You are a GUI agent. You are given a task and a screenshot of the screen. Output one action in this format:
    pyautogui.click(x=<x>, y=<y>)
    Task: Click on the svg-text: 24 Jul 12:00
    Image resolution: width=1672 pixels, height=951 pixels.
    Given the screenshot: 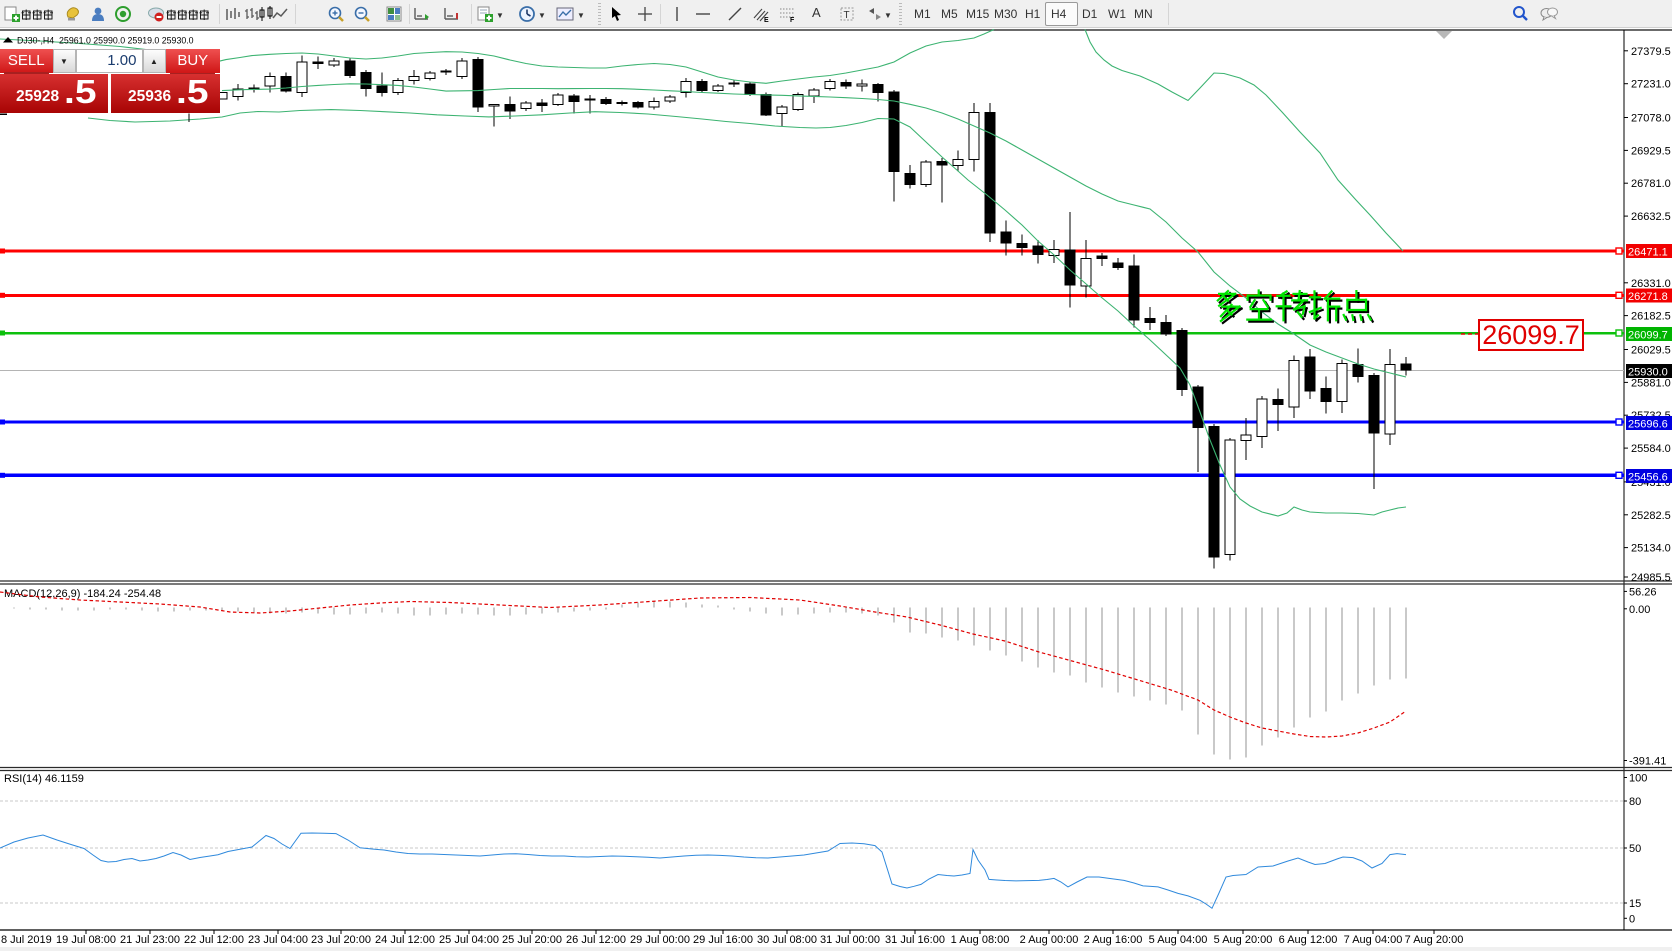 What is the action you would take?
    pyautogui.click(x=405, y=940)
    